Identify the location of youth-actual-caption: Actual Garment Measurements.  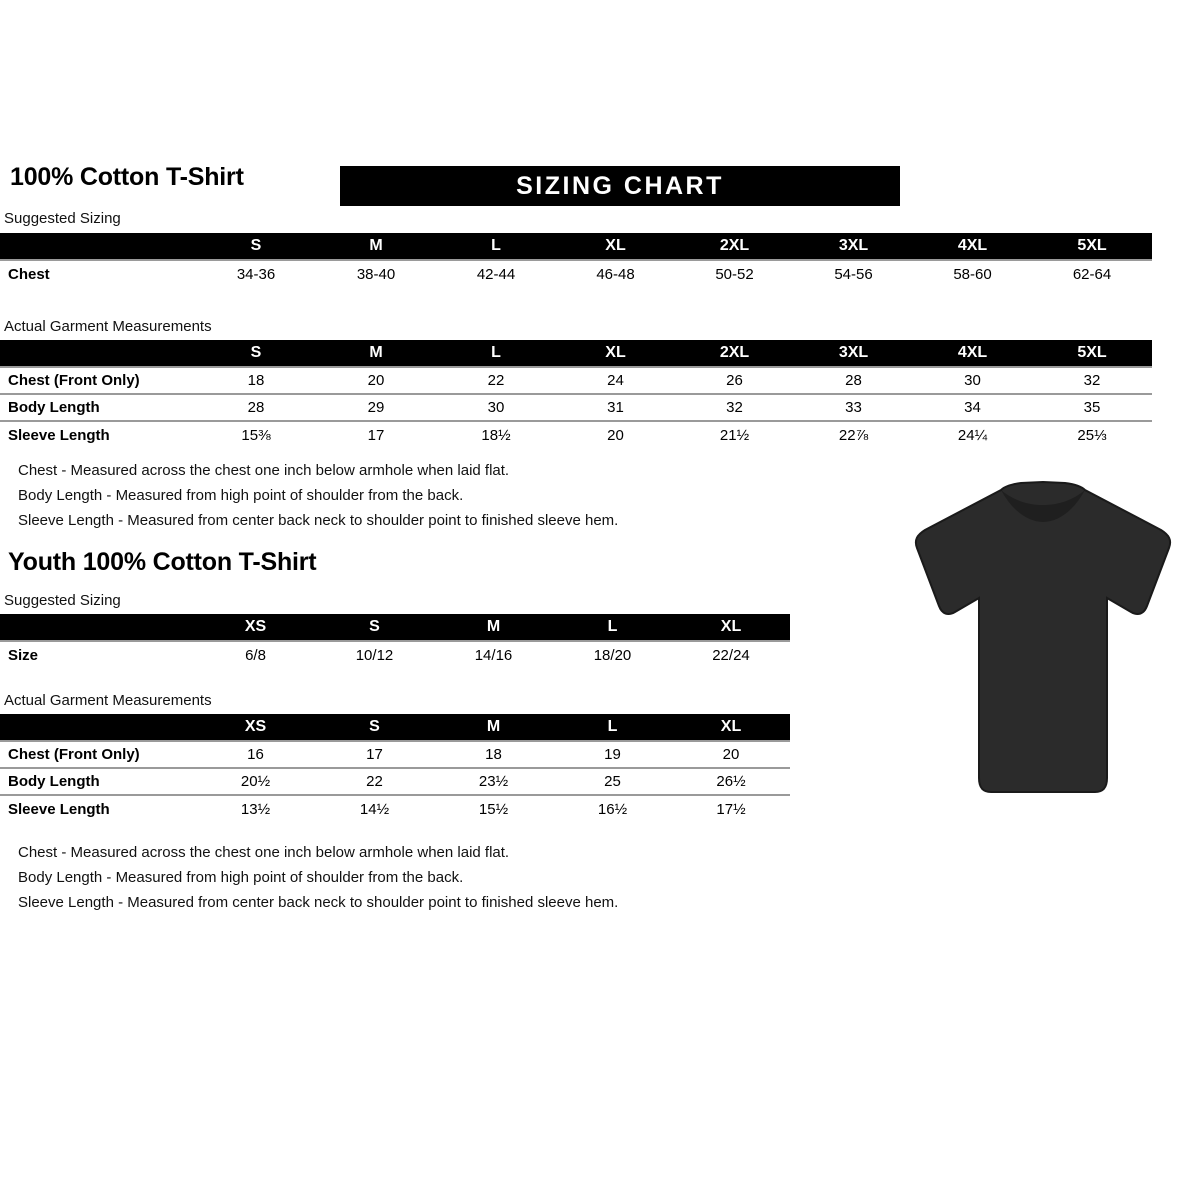
(108, 700).